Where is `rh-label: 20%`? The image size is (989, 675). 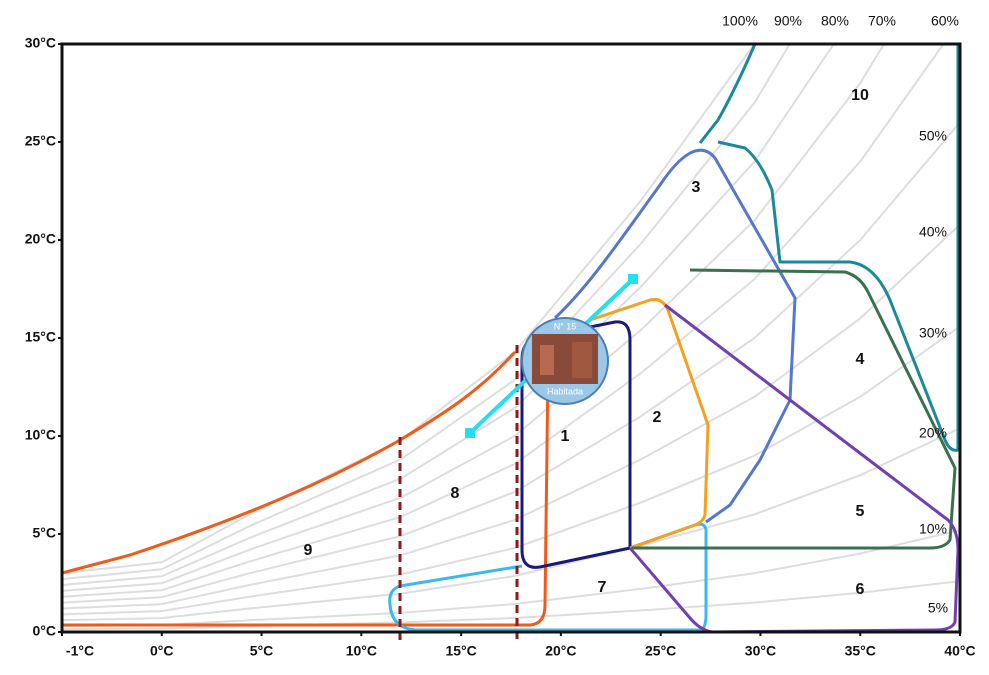 rh-label: 20% is located at coordinates (933, 433).